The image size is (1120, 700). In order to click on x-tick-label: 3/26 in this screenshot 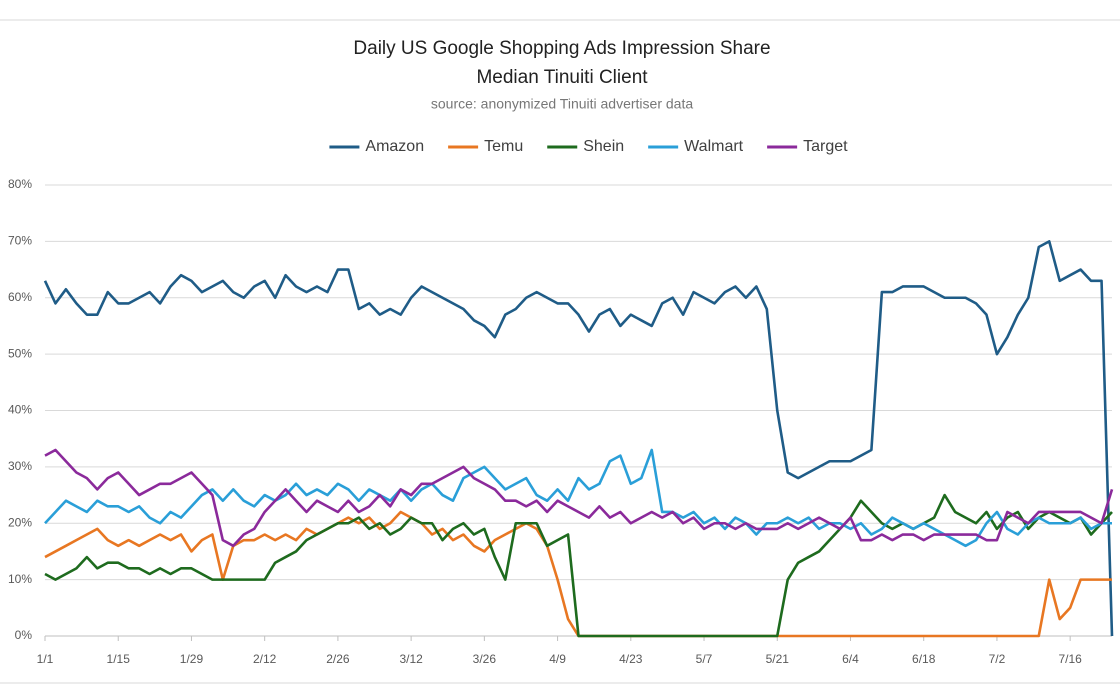, I will do `click(485, 659)`.